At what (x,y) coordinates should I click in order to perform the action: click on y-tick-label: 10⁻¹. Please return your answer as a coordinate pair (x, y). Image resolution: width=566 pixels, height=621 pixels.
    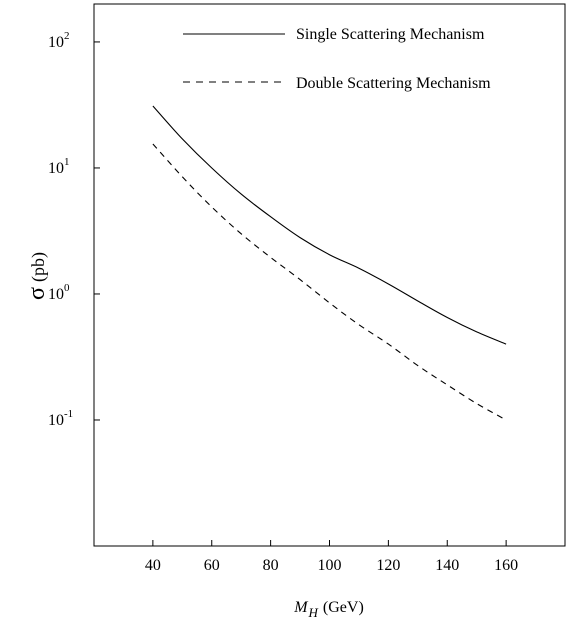
    Looking at the image, I should click on (60, 418).